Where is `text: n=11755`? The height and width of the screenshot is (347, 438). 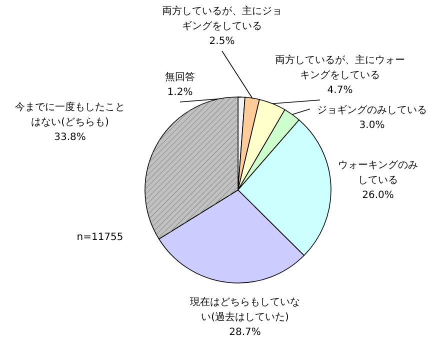 text: n=11755 is located at coordinates (100, 237).